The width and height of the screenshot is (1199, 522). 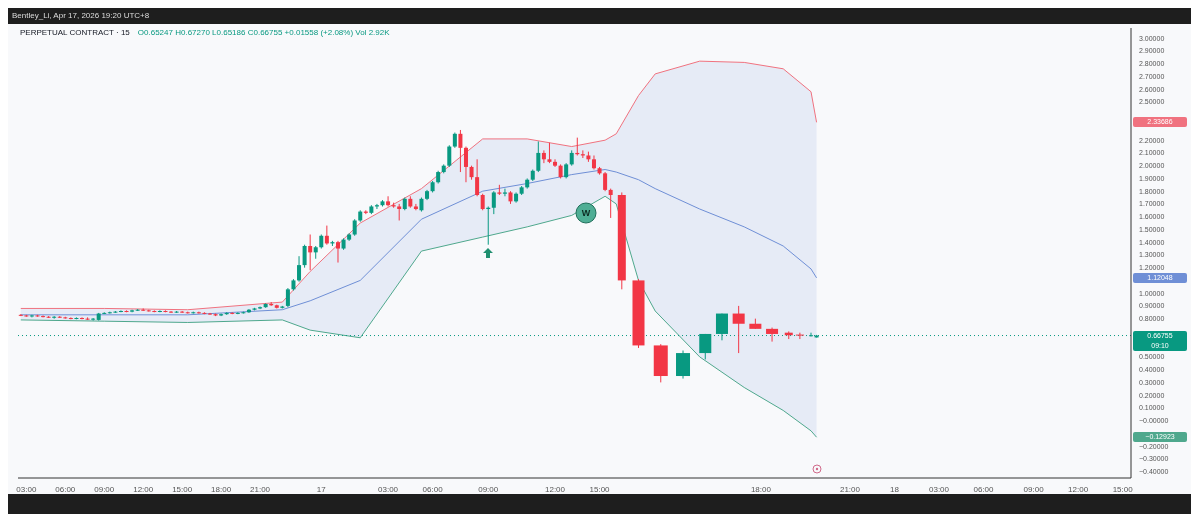 I want to click on text: Bentley_Li, Apr 17, 2026 19:20 UTC+8, so click(x=81, y=16).